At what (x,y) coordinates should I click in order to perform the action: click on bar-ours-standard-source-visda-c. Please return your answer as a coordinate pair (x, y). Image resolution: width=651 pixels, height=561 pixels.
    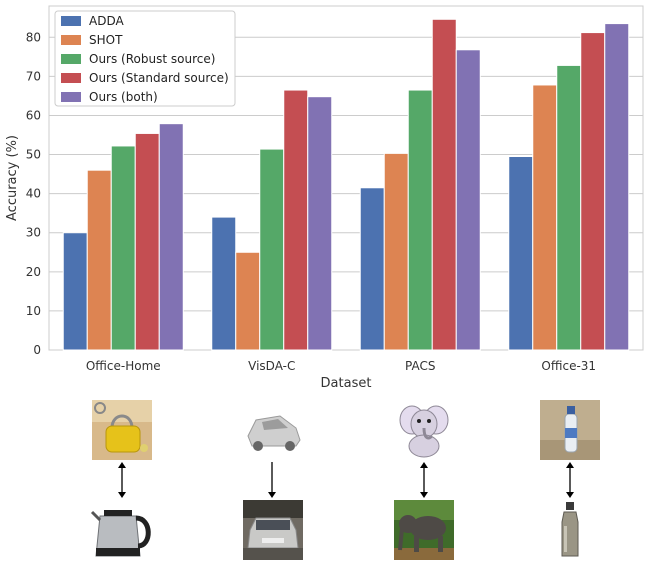
    Looking at the image, I should click on (296, 220).